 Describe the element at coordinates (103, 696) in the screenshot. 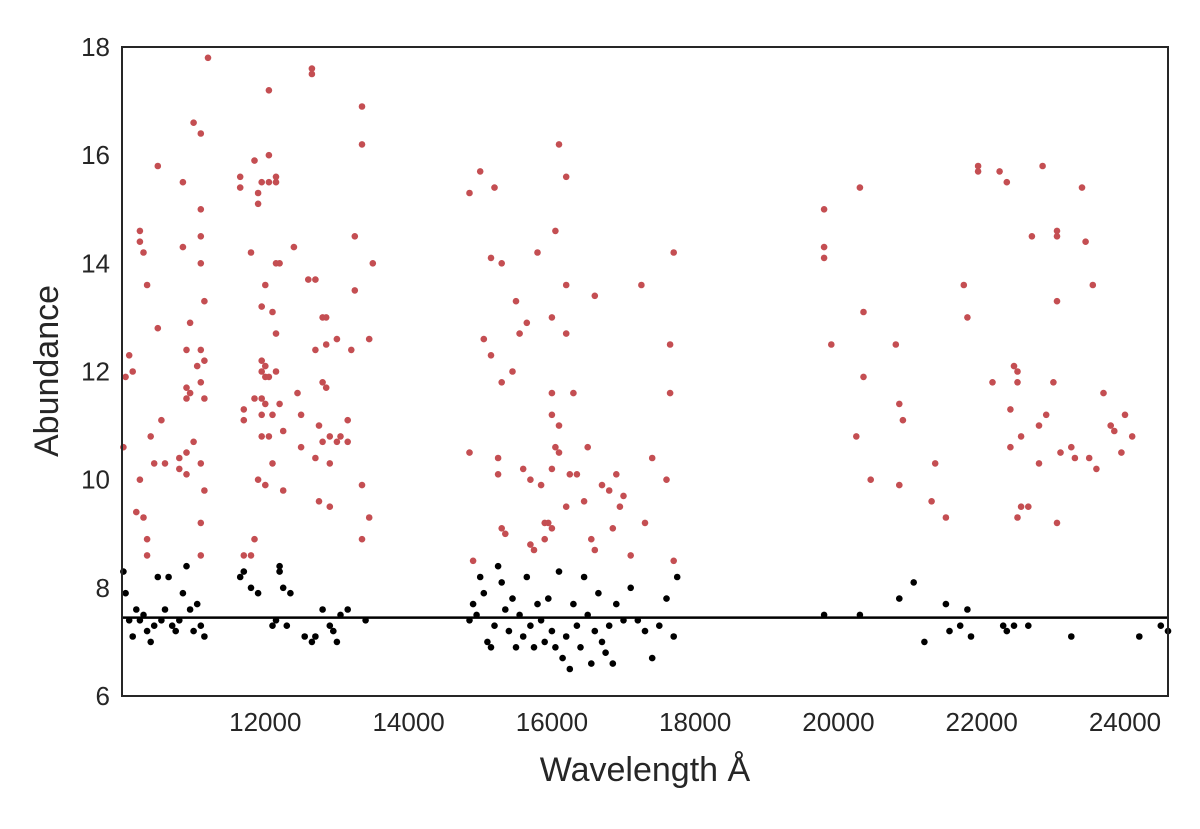

I see `y-tick-label-6: 6` at that location.